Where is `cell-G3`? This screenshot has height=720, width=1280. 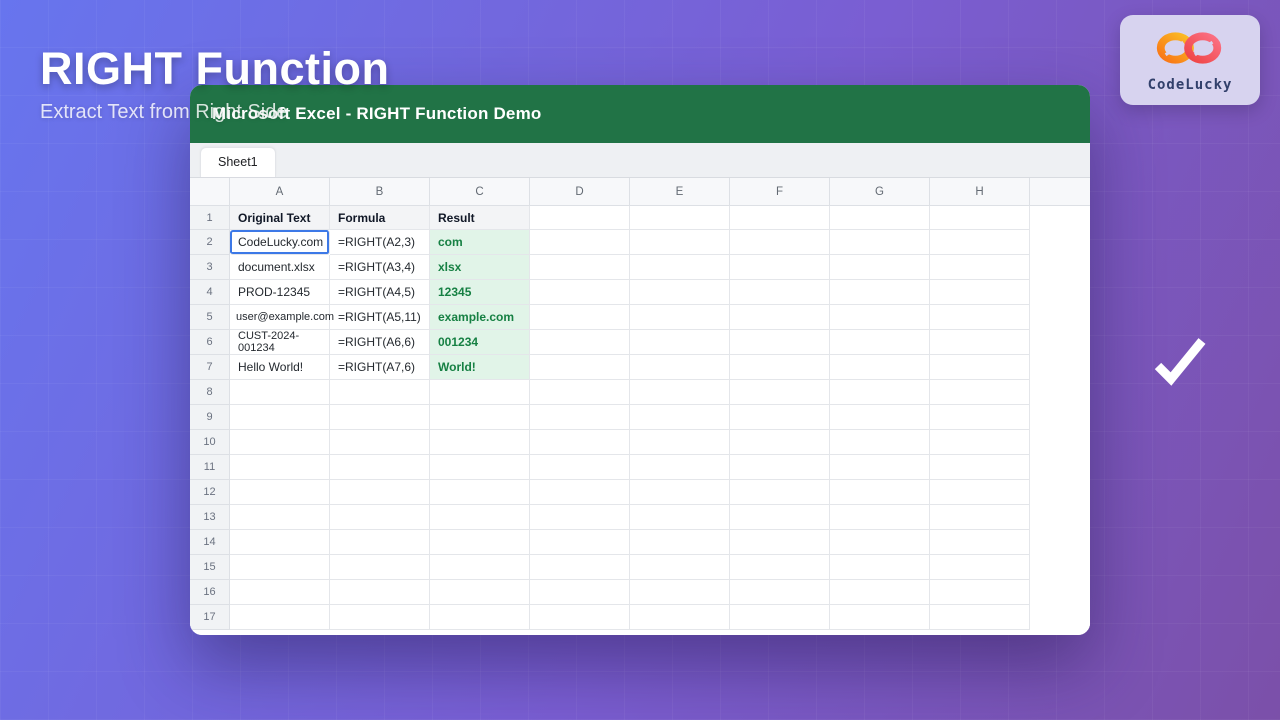 cell-G3 is located at coordinates (880, 267).